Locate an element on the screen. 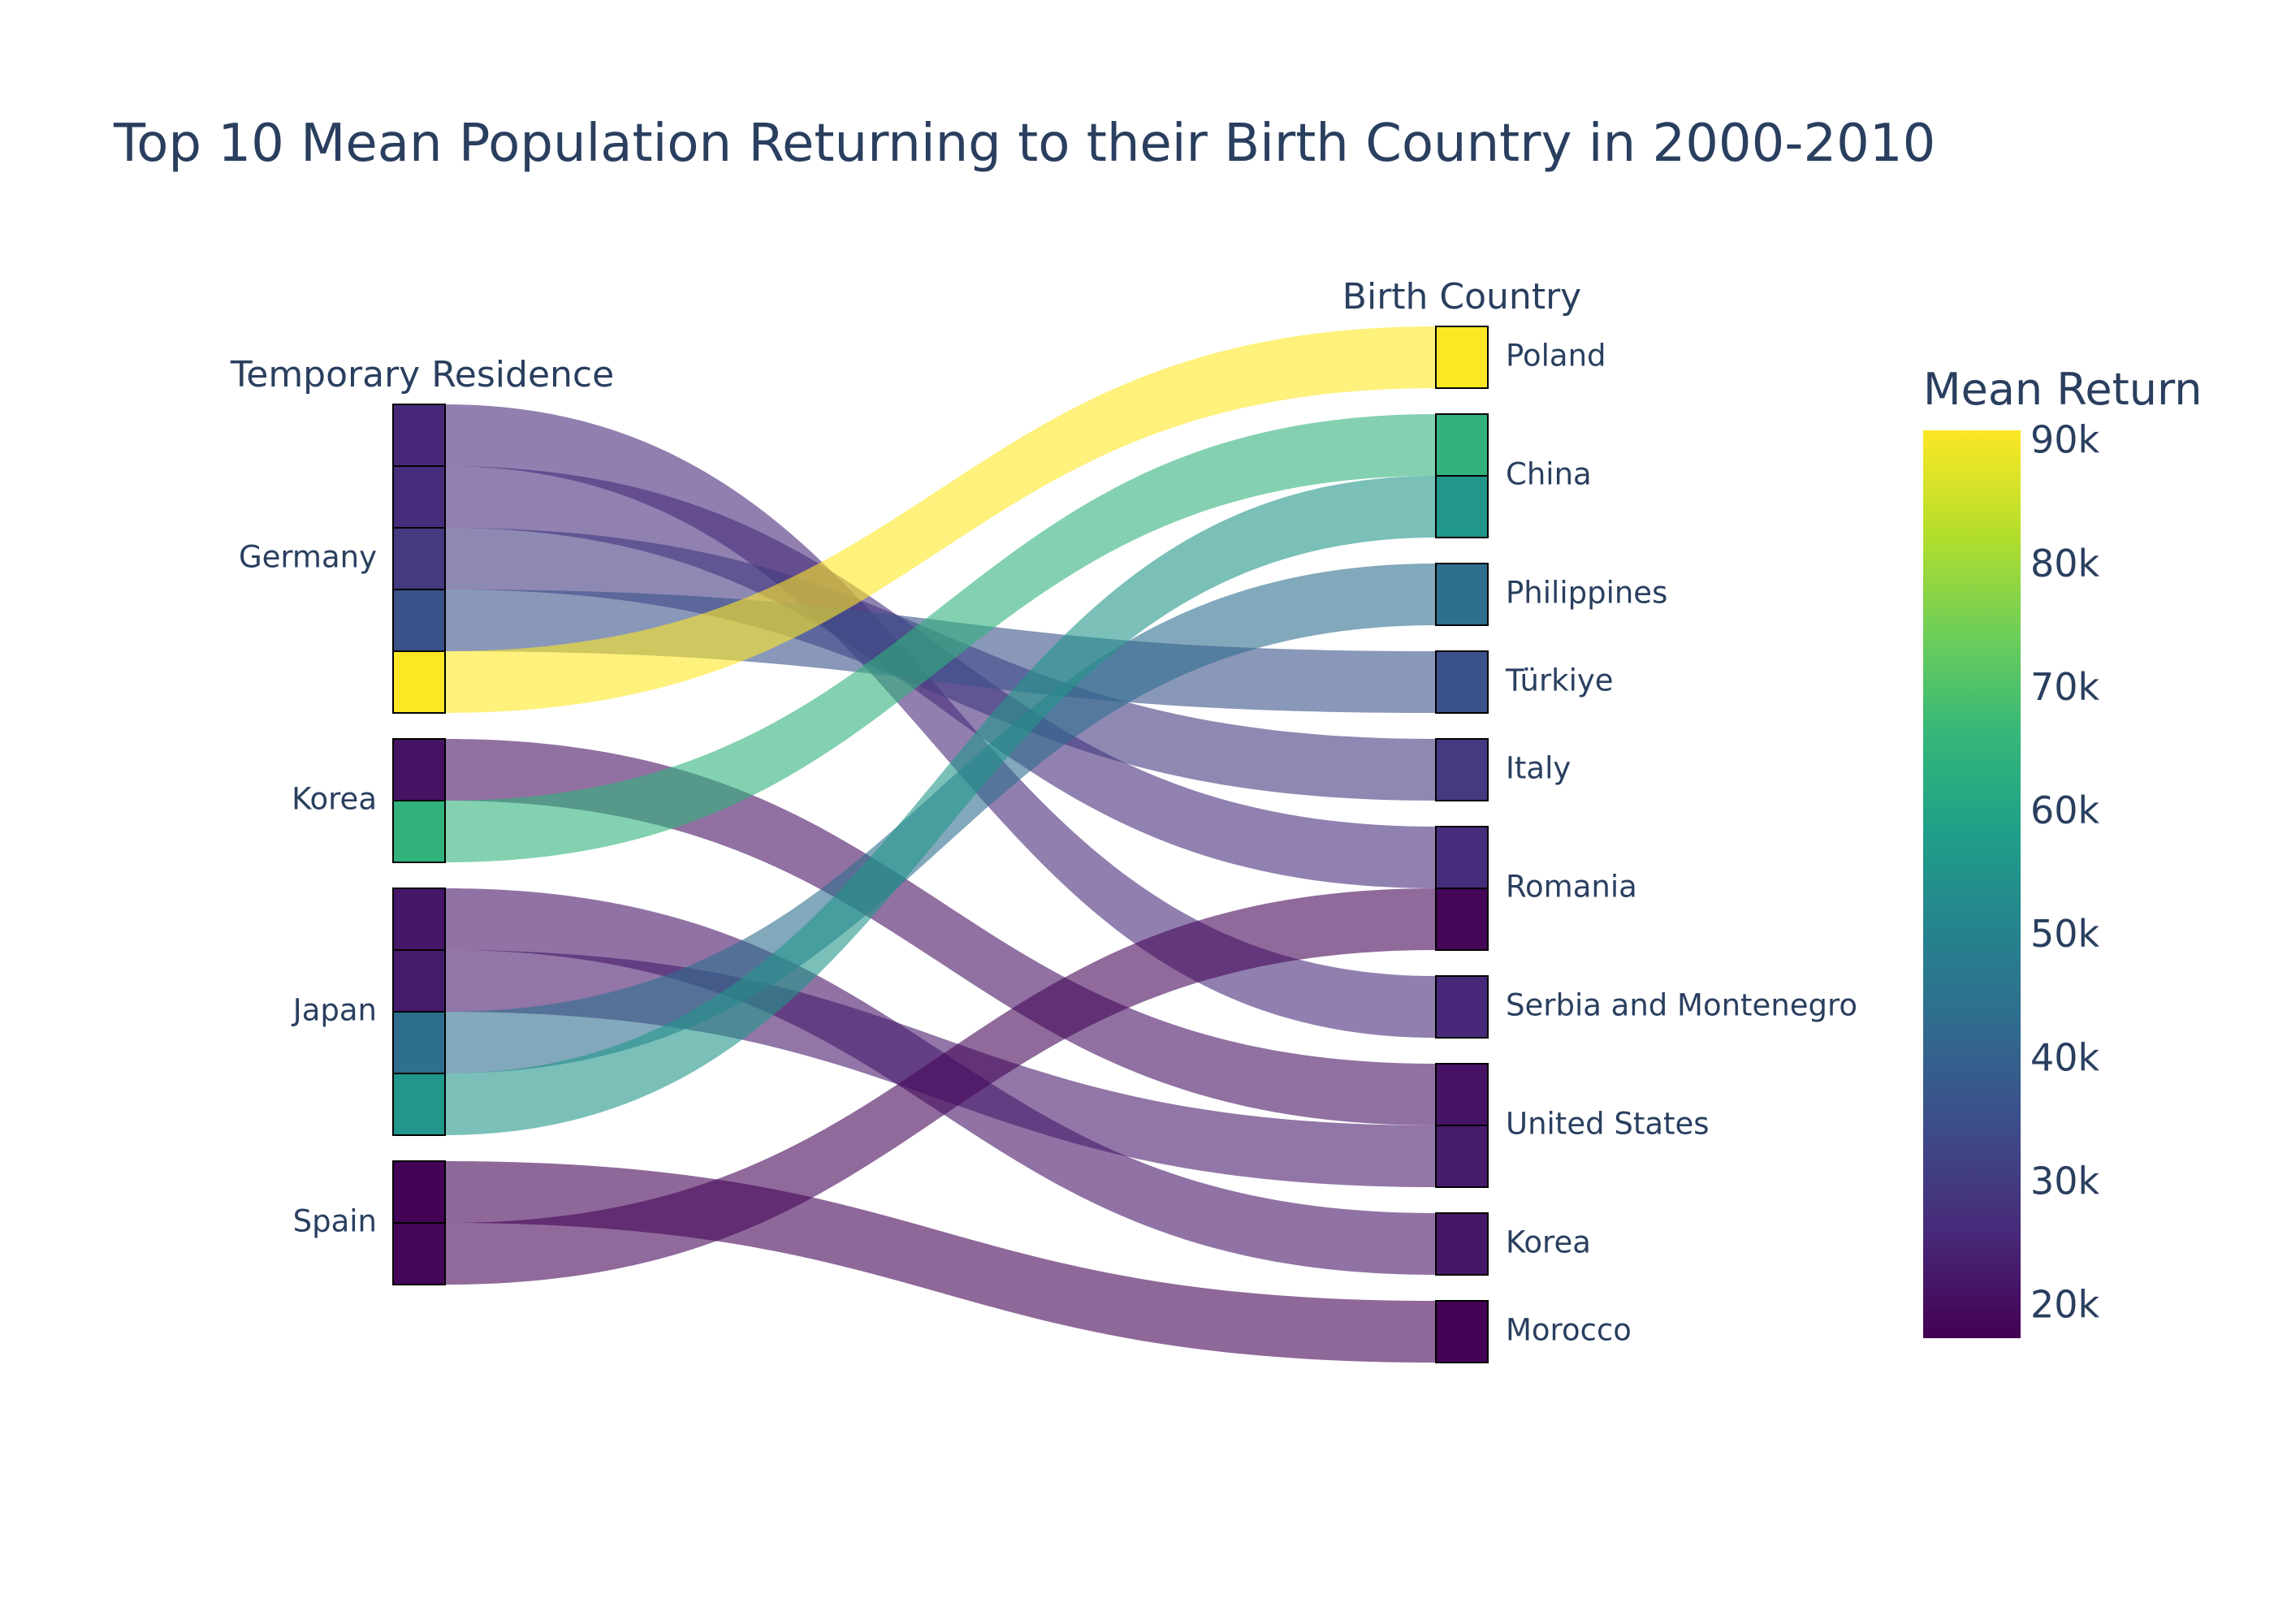 The height and width of the screenshot is (1624, 2274). target-label-korea: Korea is located at coordinates (1549, 1243).